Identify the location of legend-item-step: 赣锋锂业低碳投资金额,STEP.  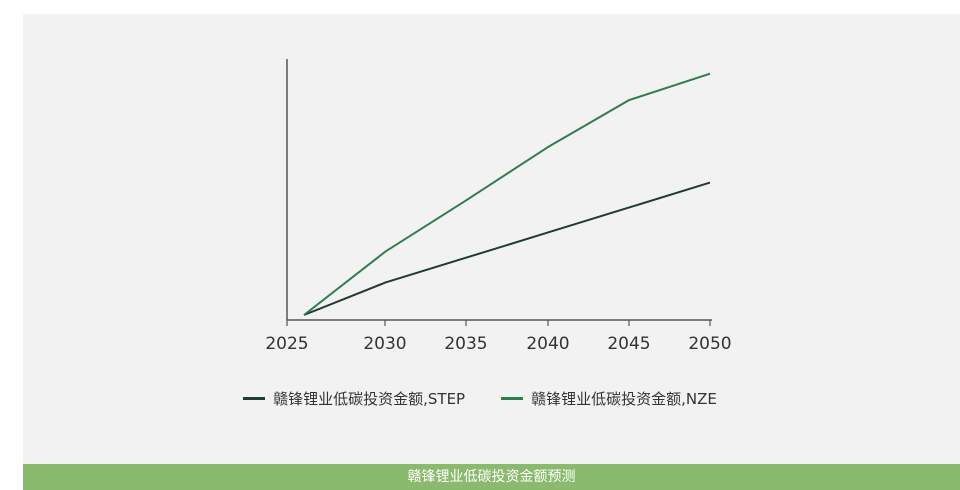
(354, 398).